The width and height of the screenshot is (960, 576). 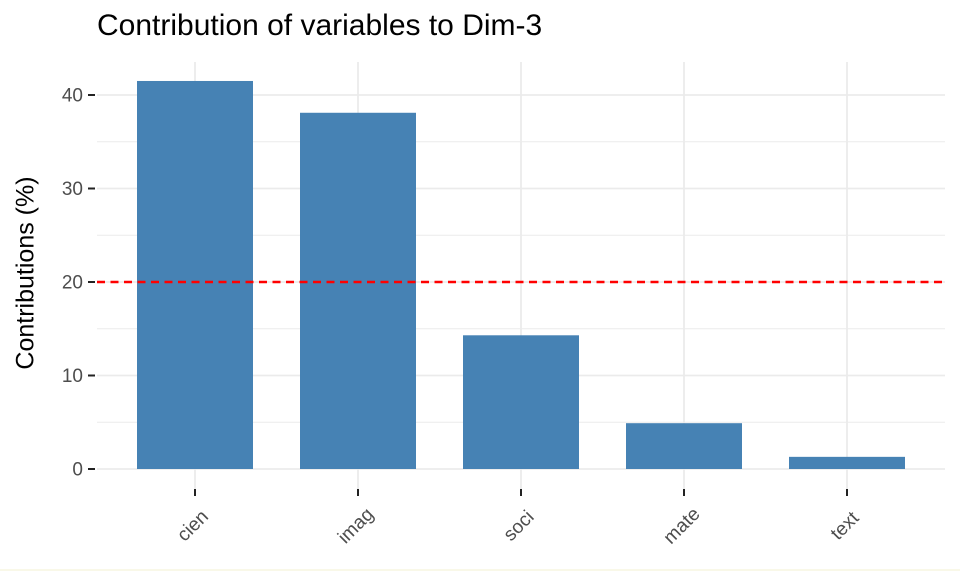 What do you see at coordinates (358, 290) in the screenshot?
I see `bar-imag` at bounding box center [358, 290].